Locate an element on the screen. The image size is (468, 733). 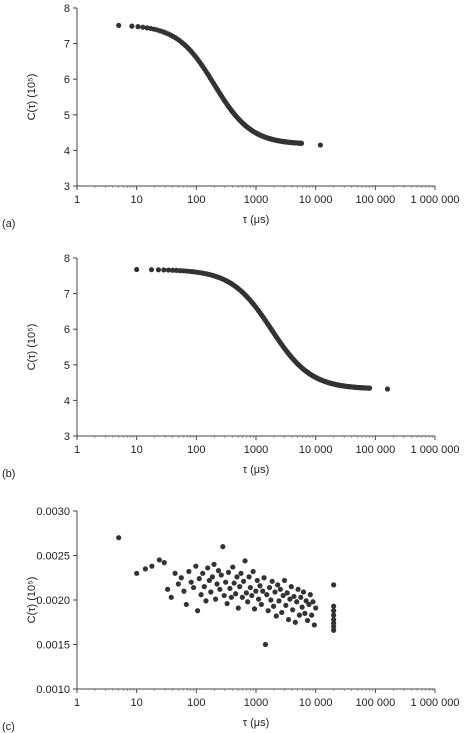
y-tick-label: 3 is located at coordinates (67, 187).